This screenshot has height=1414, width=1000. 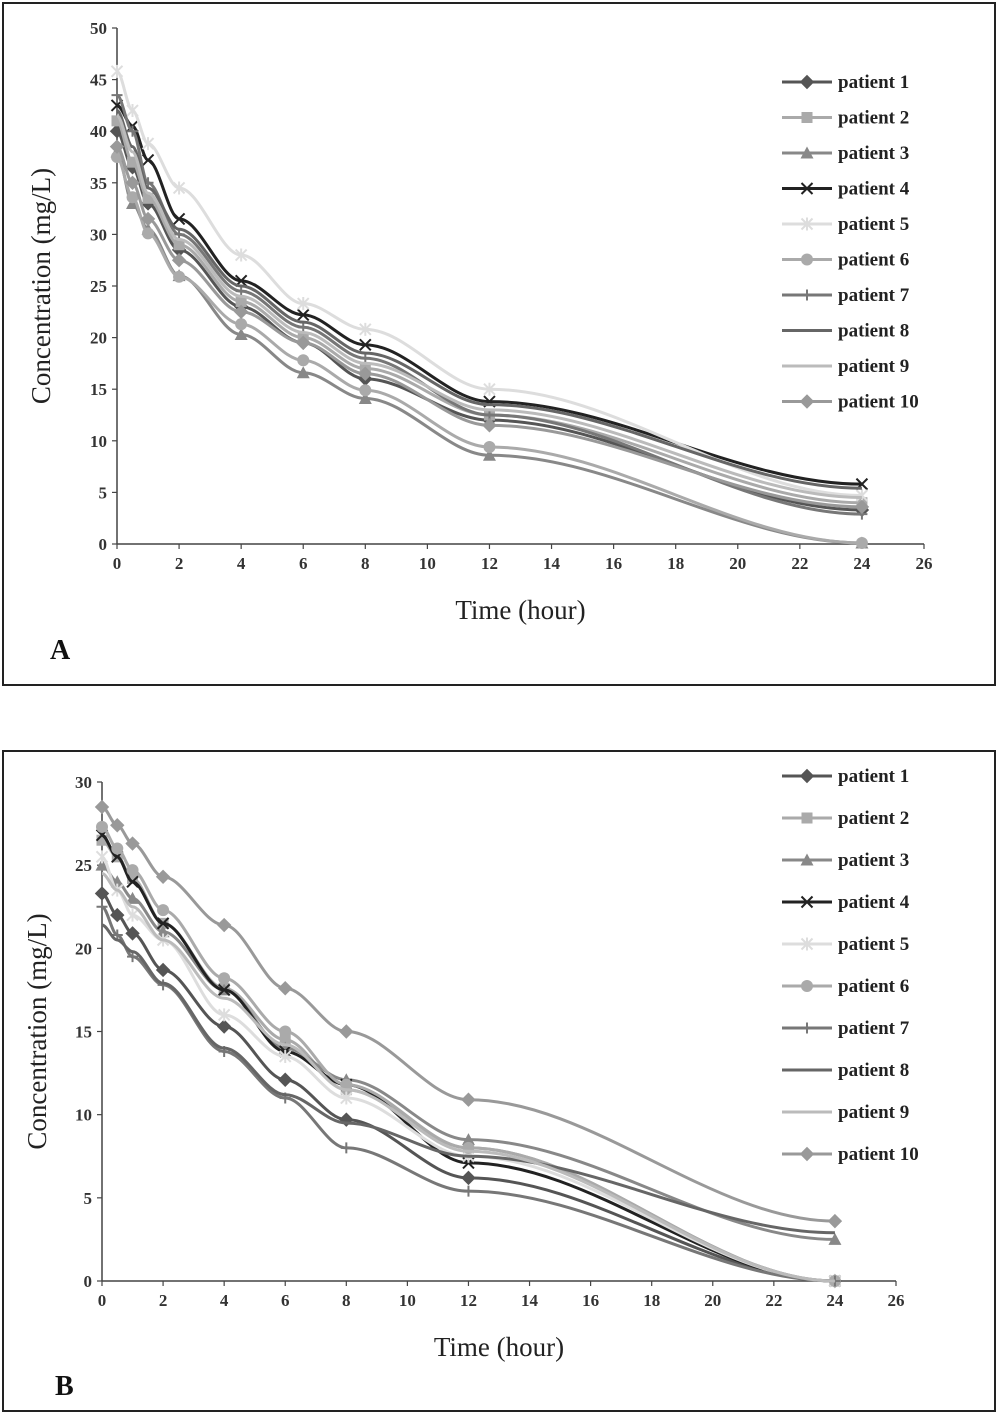 What do you see at coordinates (103, 492) in the screenshot?
I see `y-tick-label: 5` at bounding box center [103, 492].